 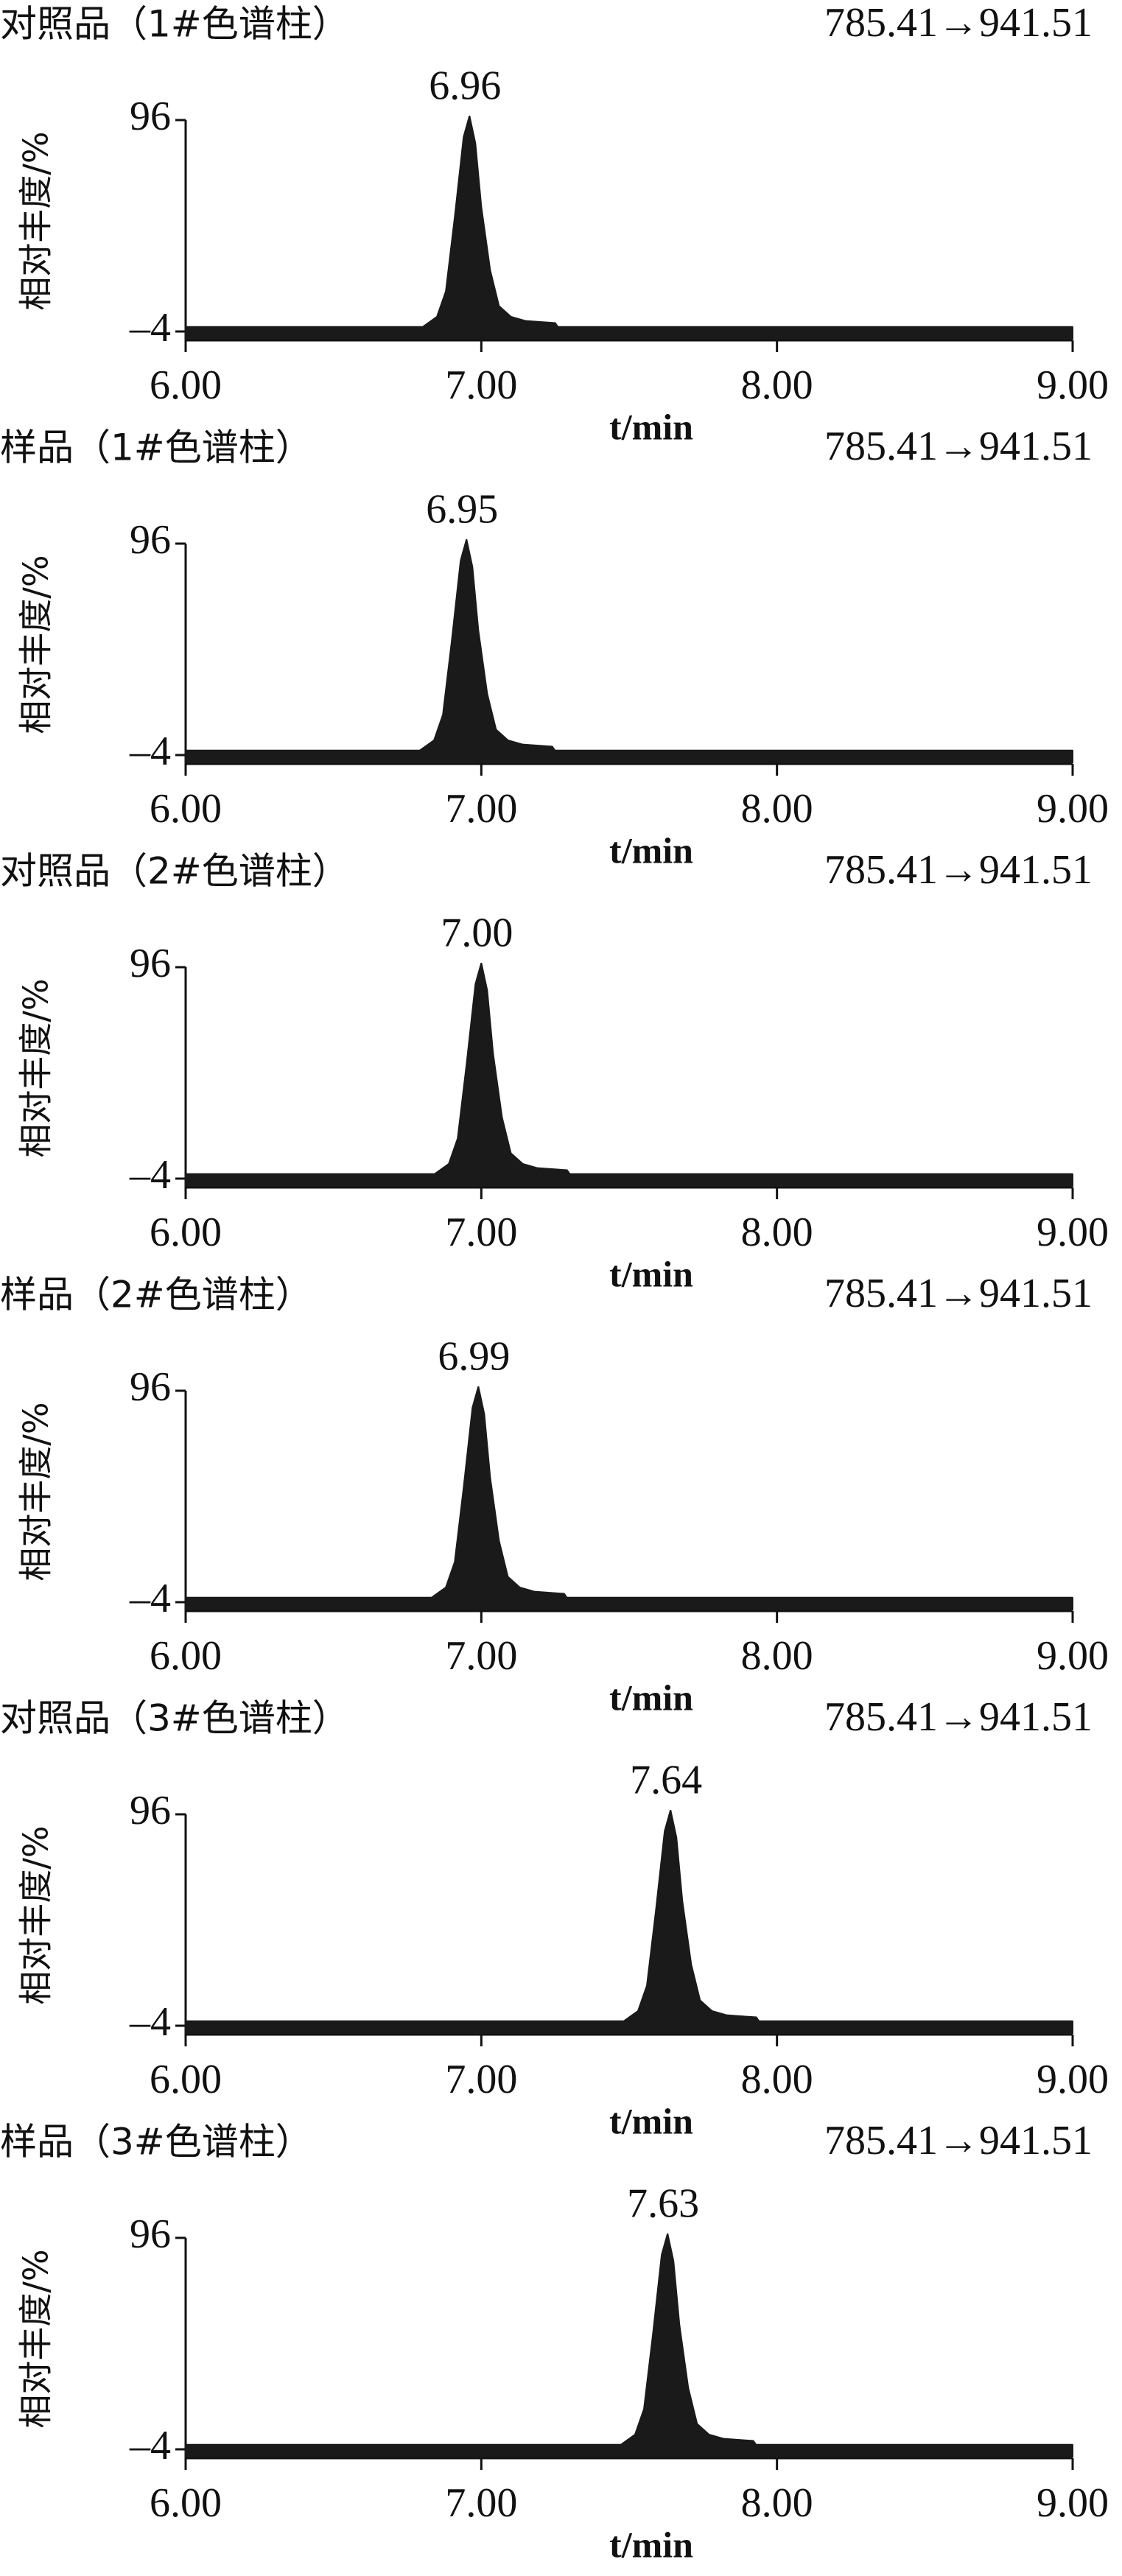 What do you see at coordinates (477, 932) in the screenshot?
I see `peak-label: 7.00` at bounding box center [477, 932].